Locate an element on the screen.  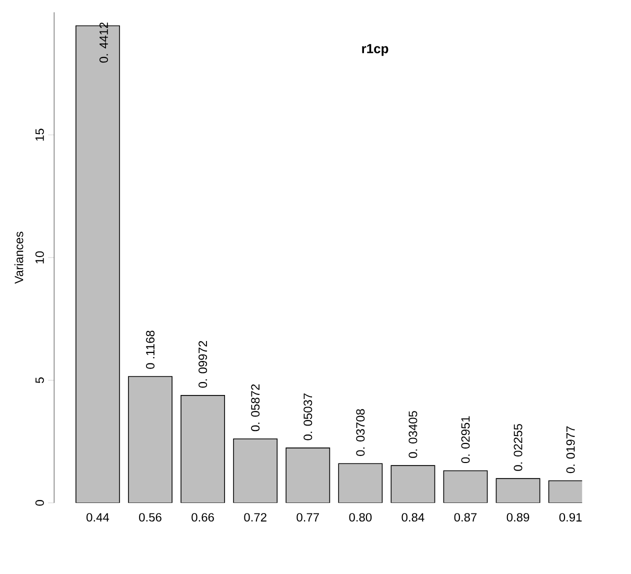
y-tick-label: 0 is located at coordinates (39, 503).